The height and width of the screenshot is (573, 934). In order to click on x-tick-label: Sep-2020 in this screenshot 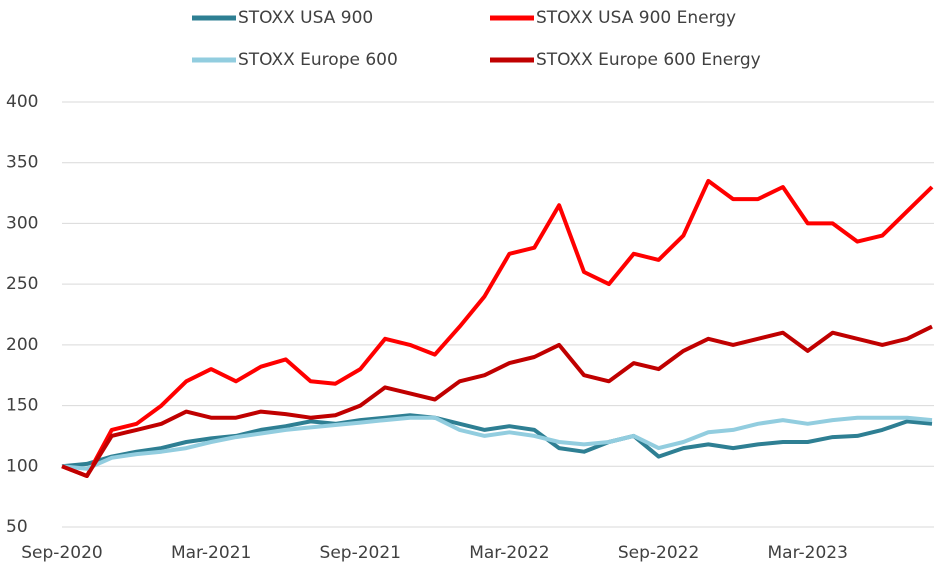, I will do `click(61, 553)`.